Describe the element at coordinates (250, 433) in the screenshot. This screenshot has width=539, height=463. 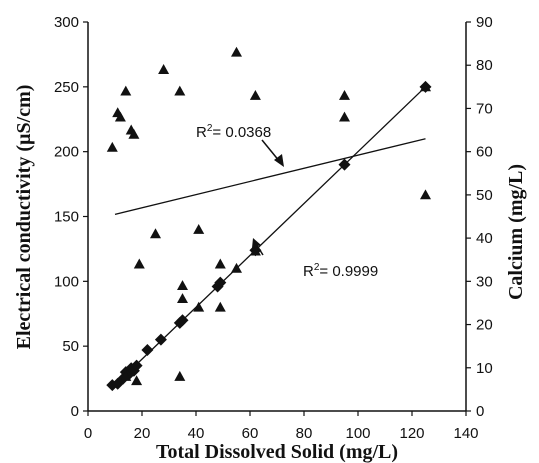
I see `x-tick-label: 60` at that location.